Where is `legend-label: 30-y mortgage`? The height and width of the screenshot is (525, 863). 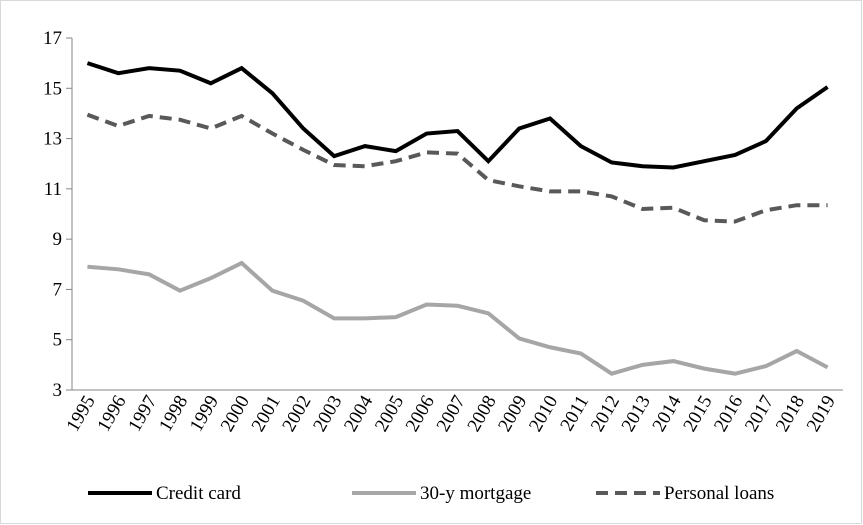 legend-label: 30-y mortgage is located at coordinates (475, 493).